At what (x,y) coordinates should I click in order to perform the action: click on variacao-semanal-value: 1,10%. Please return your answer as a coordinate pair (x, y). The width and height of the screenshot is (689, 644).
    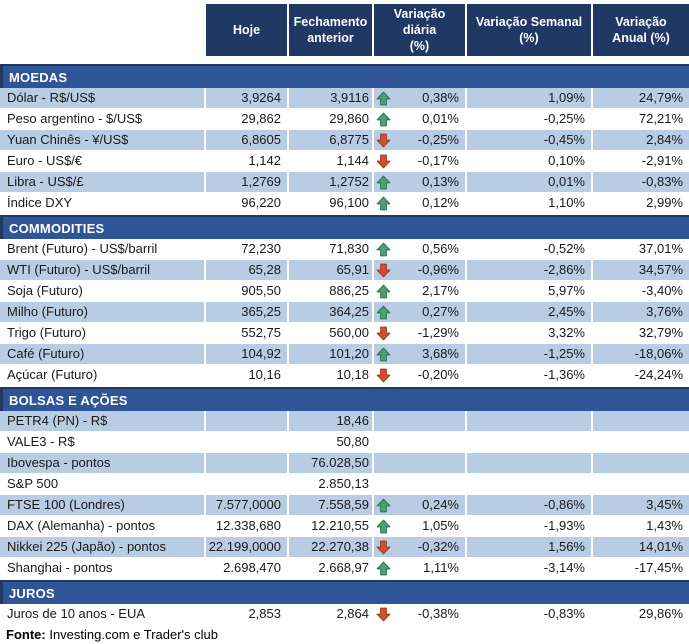
    Looking at the image, I should click on (530, 203).